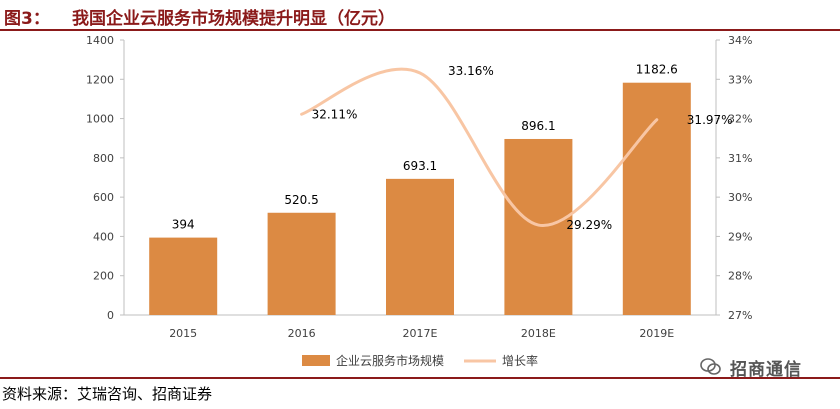 This screenshot has height=409, width=840. I want to click on y-left-tick-label: 1000, so click(100, 119).